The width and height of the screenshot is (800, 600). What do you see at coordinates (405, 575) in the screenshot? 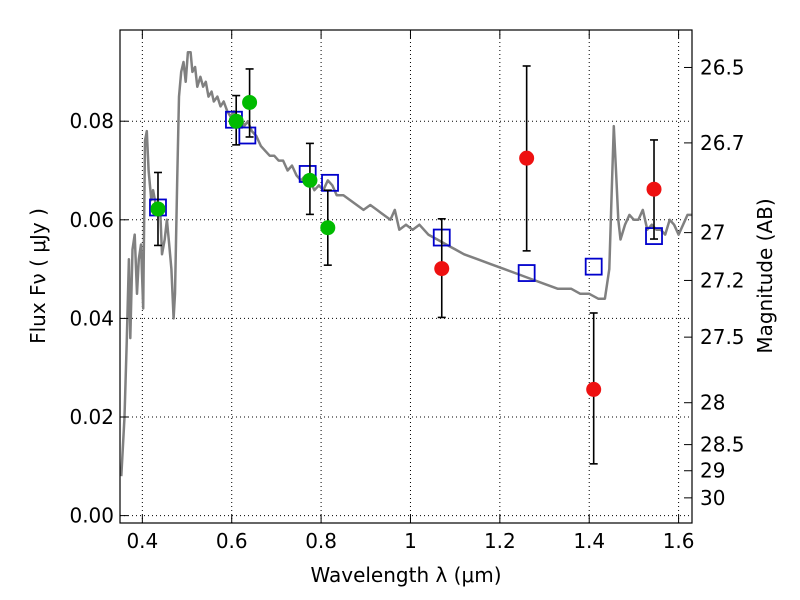
I see `x-axis-label: Wavelength λ (μm)` at bounding box center [405, 575].